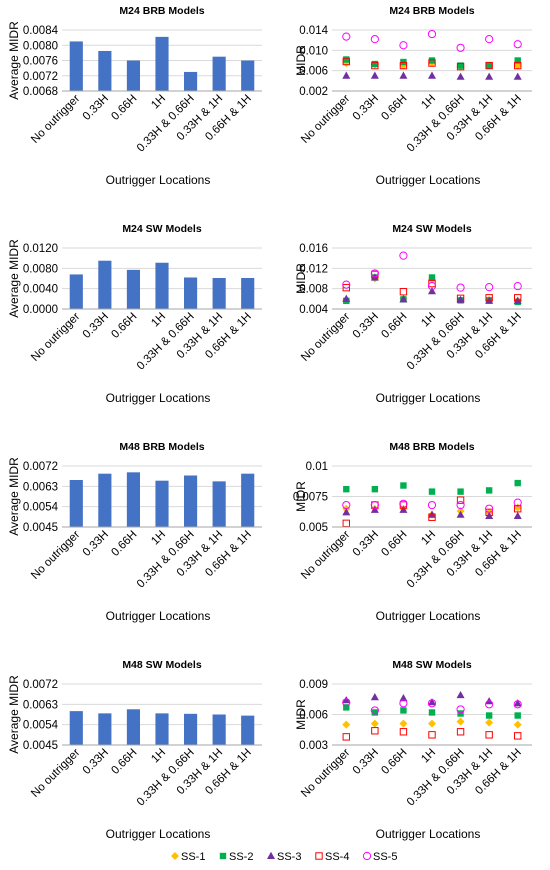 The height and width of the screenshot is (870, 550). What do you see at coordinates (385, 857) in the screenshot?
I see `legend-label: SS-5` at bounding box center [385, 857].